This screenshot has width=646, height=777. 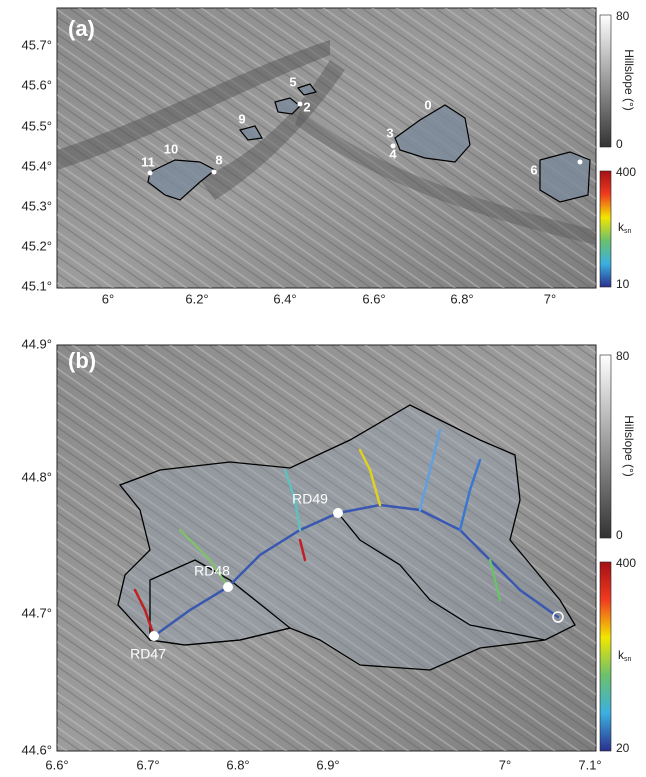 I want to click on catchment-label: 5, so click(x=292, y=81).